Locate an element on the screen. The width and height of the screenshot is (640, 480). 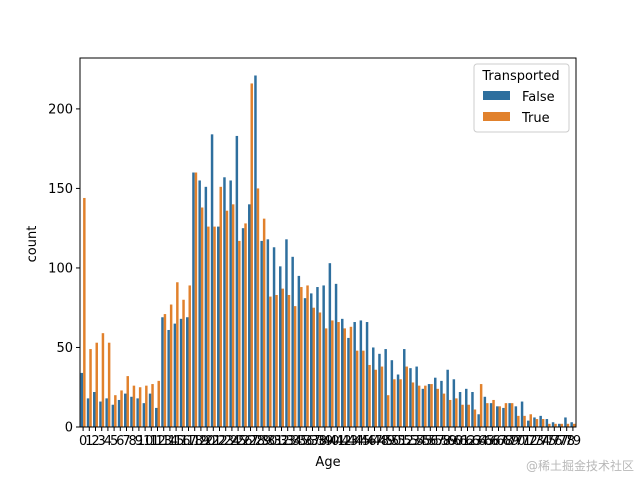
bar-age-10-false is located at coordinates (144, 415).